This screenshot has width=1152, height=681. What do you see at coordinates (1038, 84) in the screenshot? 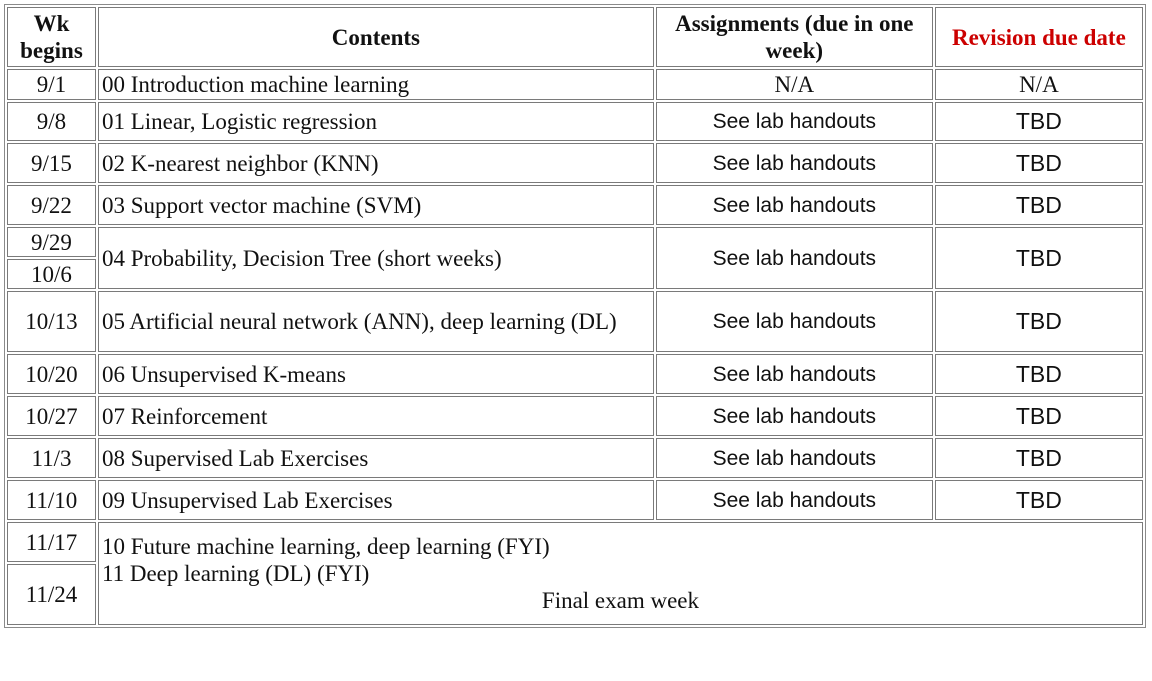
I see `revision-cell: N/A` at bounding box center [1038, 84].